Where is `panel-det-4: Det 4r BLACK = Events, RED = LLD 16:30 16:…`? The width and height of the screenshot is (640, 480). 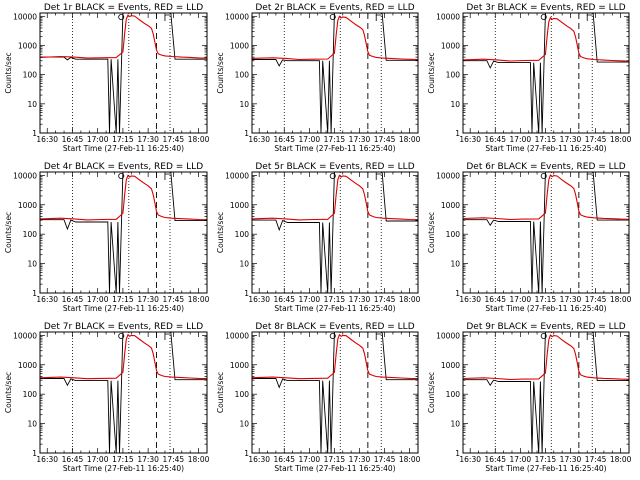
panel-det-4: Det 4r BLACK = Events, RED = LLD 16:30 16:… is located at coordinates (107, 237).